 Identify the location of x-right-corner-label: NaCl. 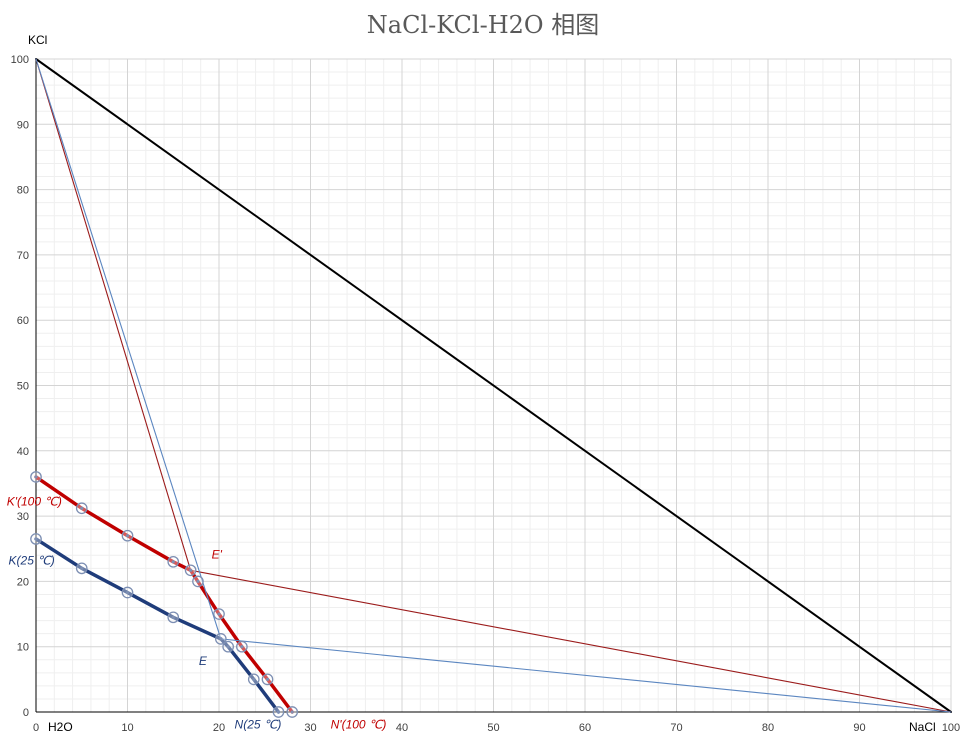
(922, 727).